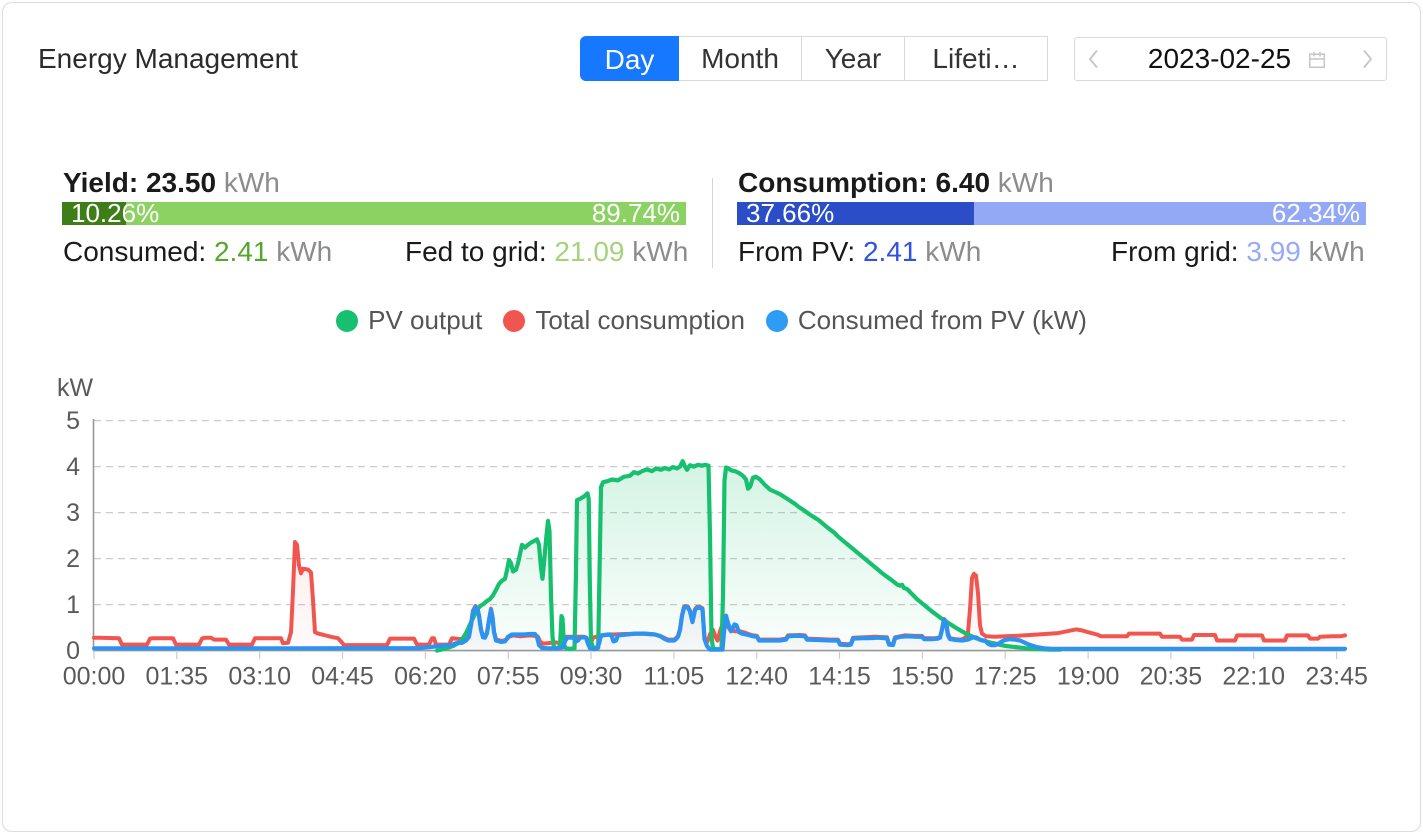  What do you see at coordinates (259, 677) in the screenshot?
I see `svg-text: 03:10` at bounding box center [259, 677].